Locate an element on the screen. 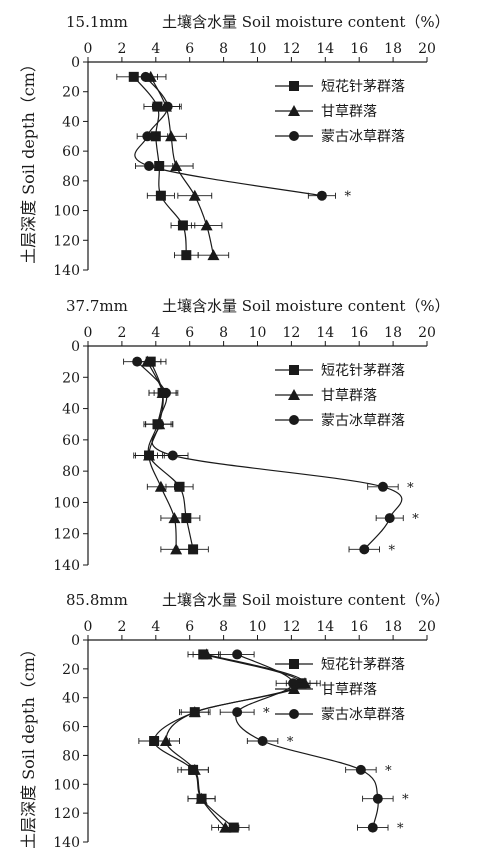 The width and height of the screenshot is (479, 859). x-tick-label: 20 is located at coordinates (427, 627).